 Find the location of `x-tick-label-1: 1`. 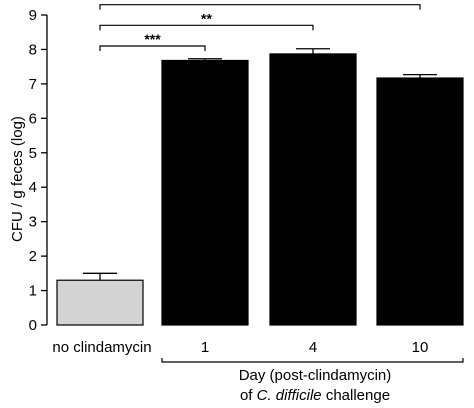

x-tick-label-1: 1 is located at coordinates (205, 347).